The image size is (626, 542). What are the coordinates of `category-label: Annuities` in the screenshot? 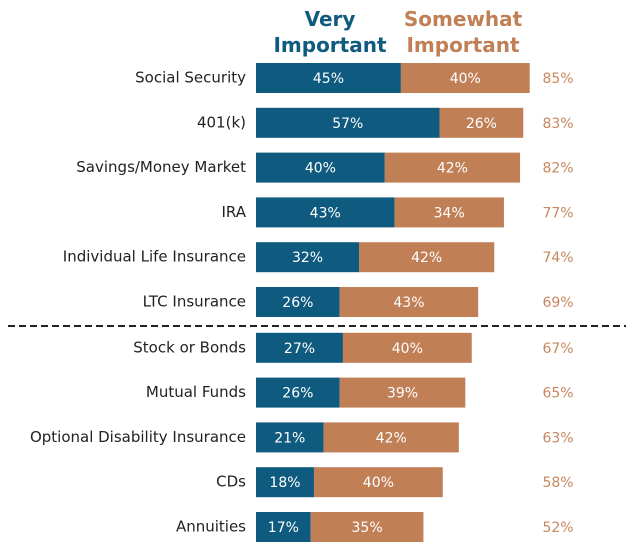 It's located at (211, 527).